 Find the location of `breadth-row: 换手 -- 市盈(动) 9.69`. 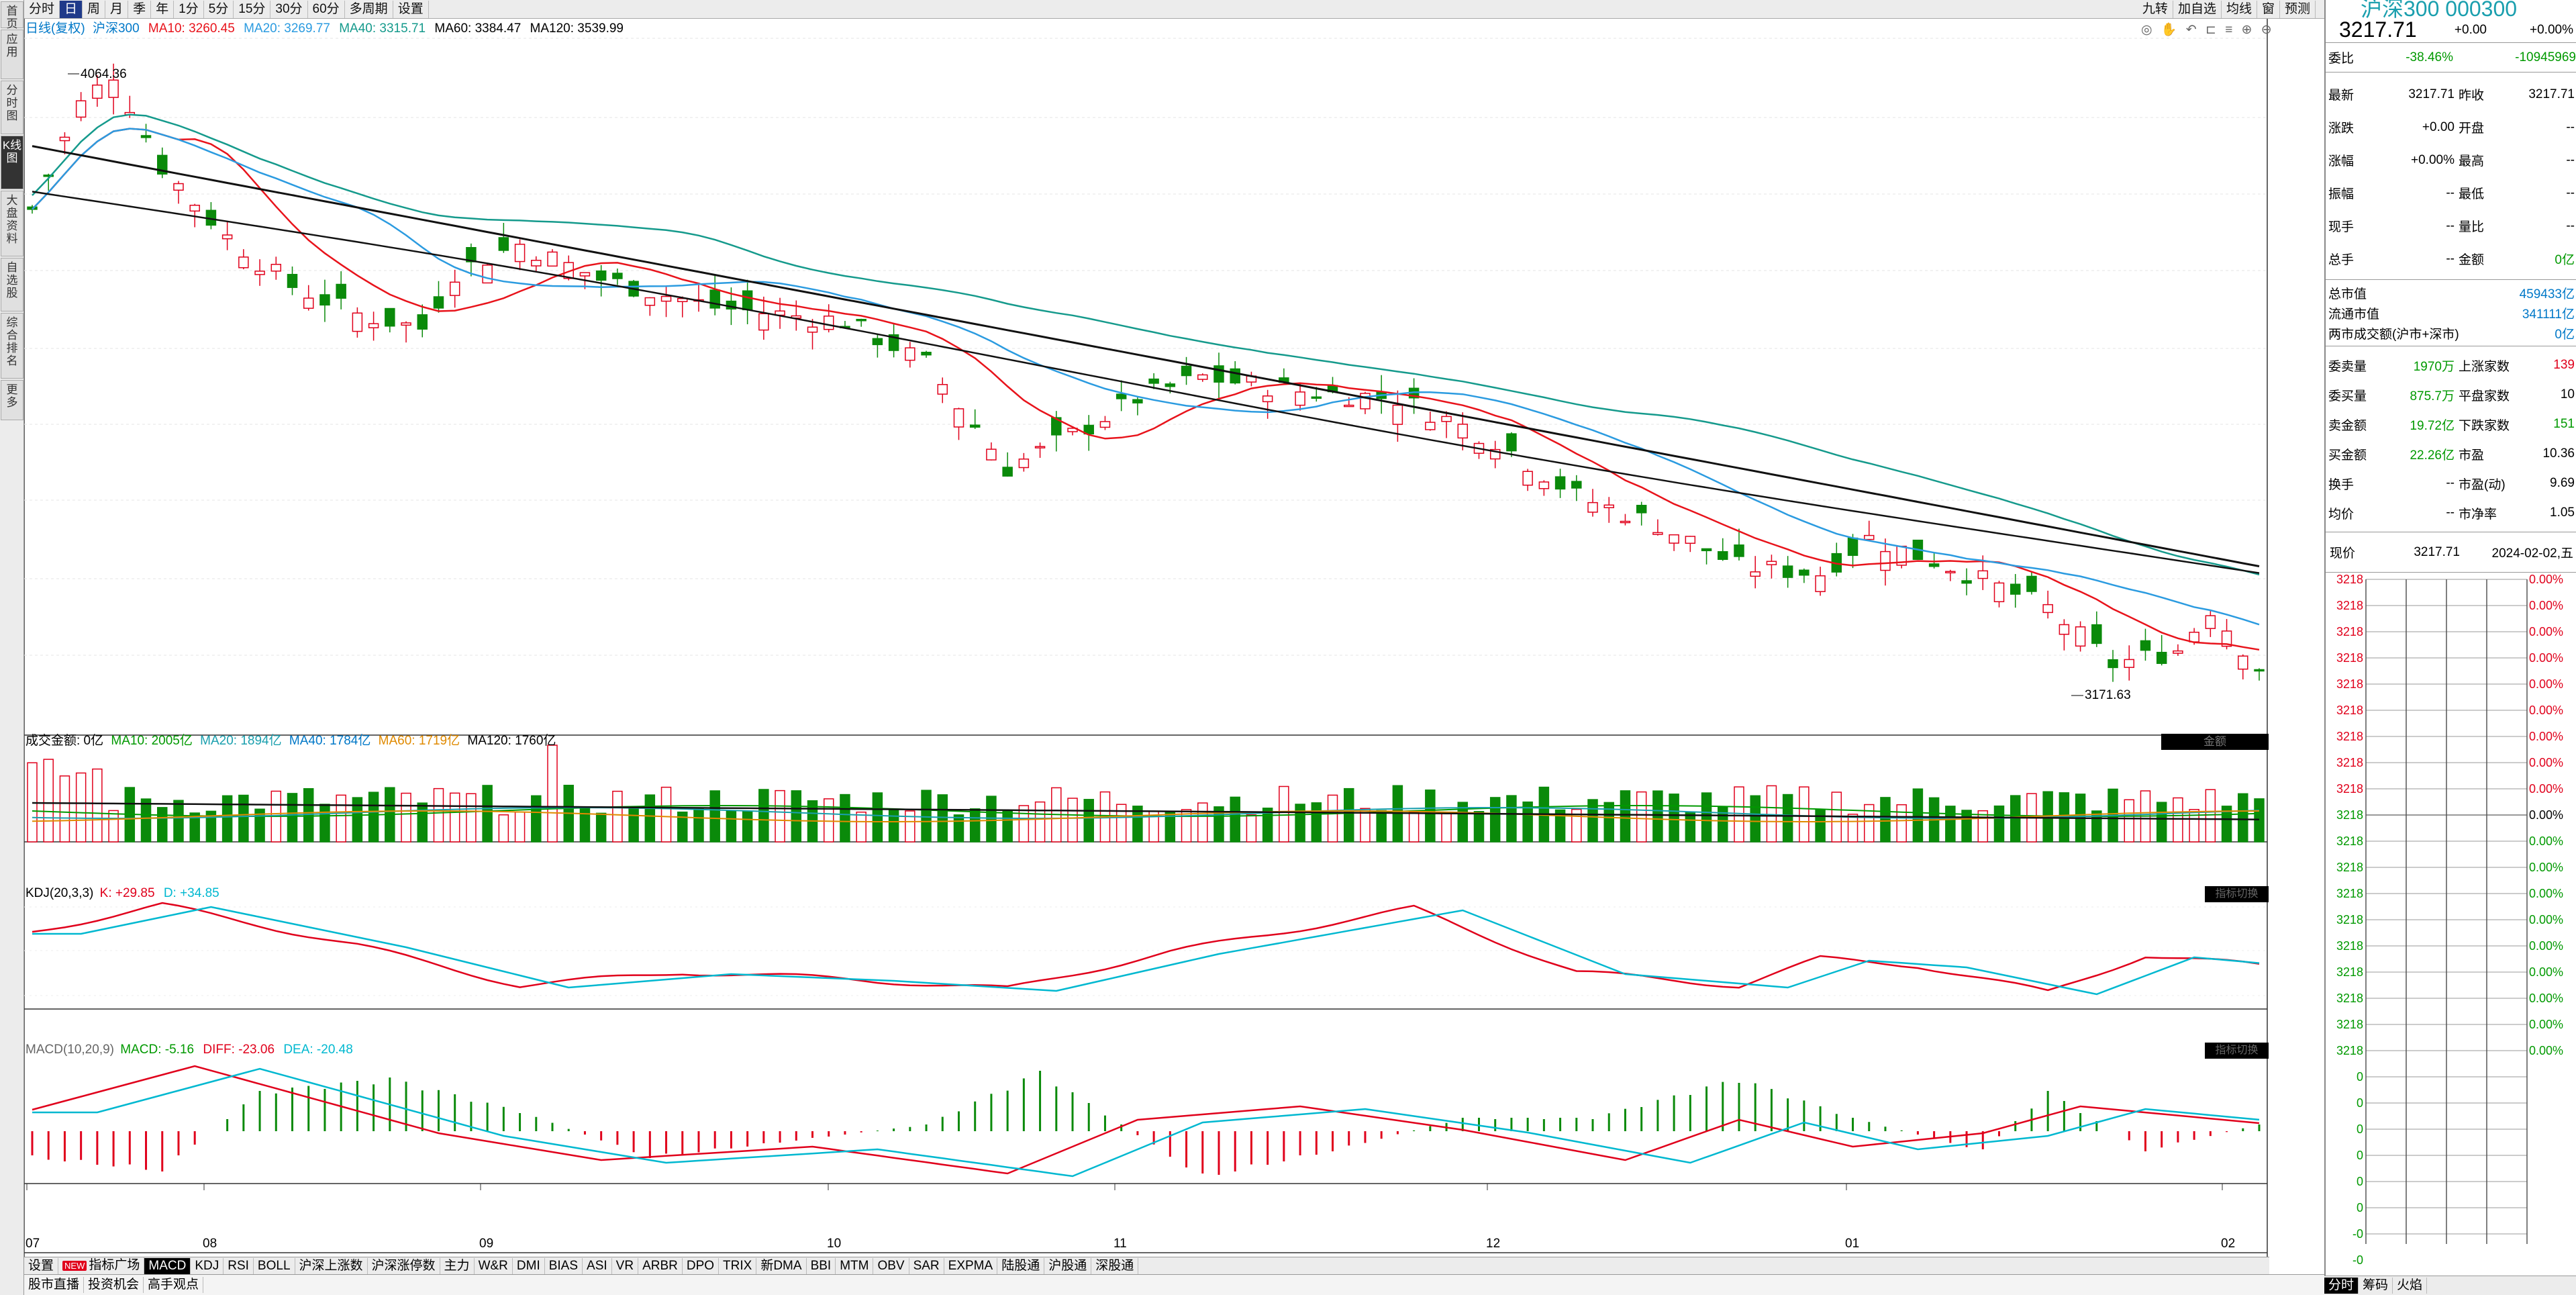

breadth-row: 换手 -- 市盈(动) 9.69 is located at coordinates (2451, 483).